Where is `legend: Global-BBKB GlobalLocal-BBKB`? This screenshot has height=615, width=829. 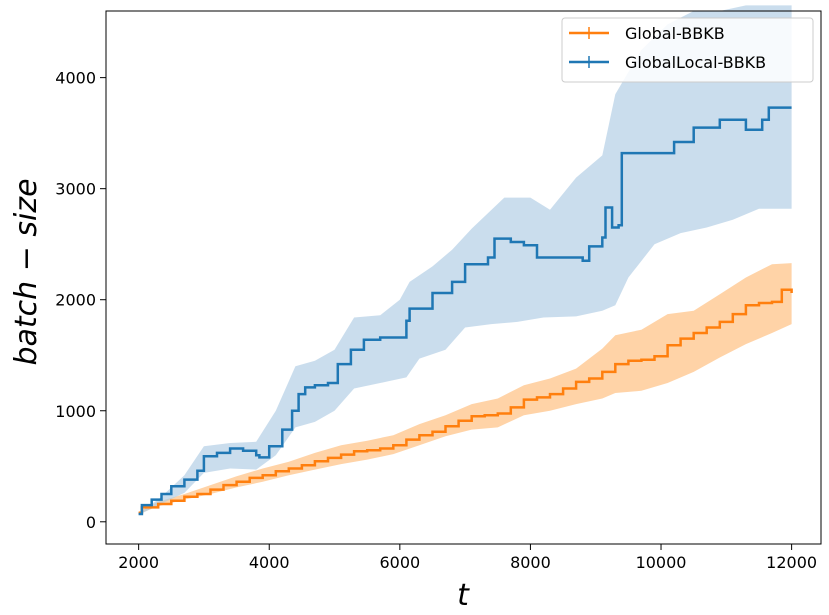 legend: Global-BBKB GlobalLocal-BBKB is located at coordinates (687, 50).